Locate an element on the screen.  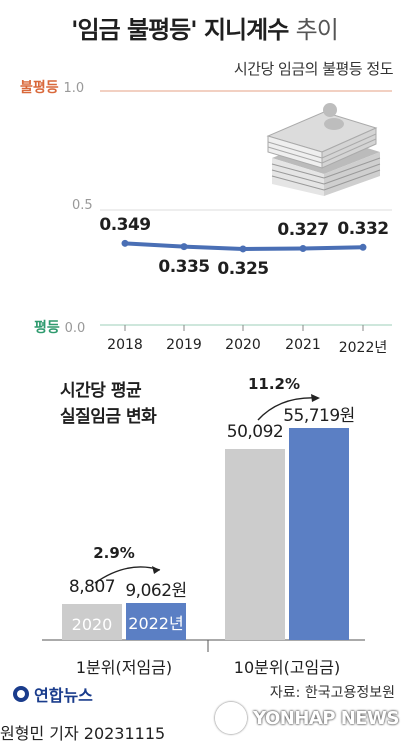
gini-point-2022년 is located at coordinates (363, 247).